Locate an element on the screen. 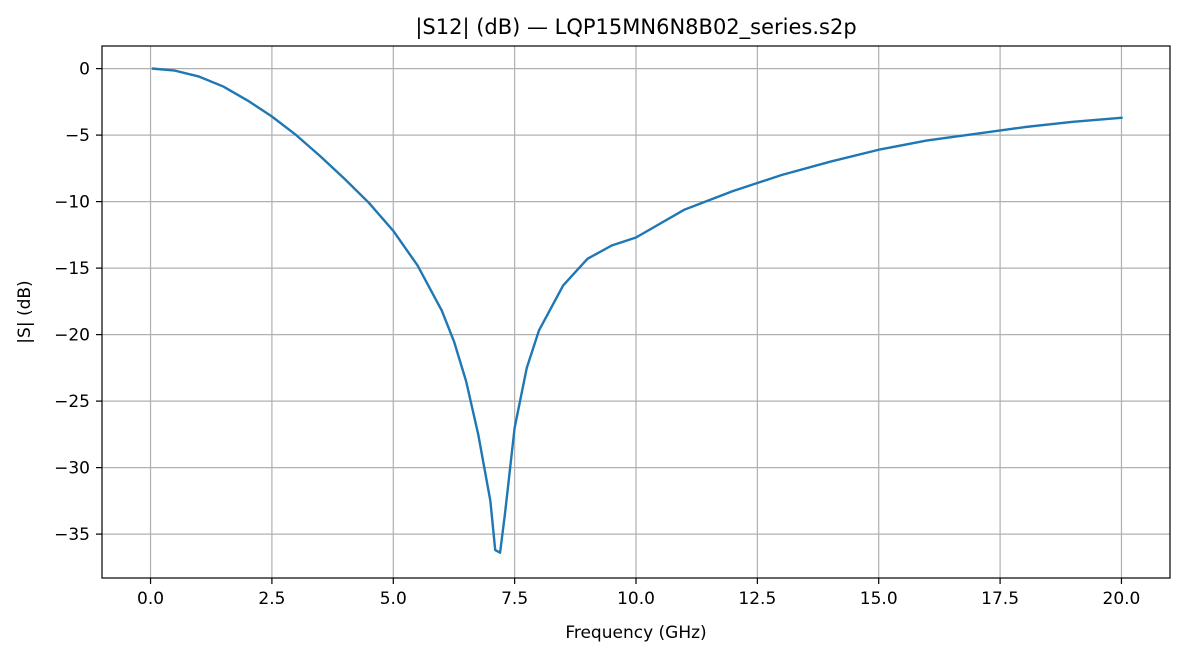 The width and height of the screenshot is (1185, 657). x-tick-label: 20.0 is located at coordinates (1122, 599).